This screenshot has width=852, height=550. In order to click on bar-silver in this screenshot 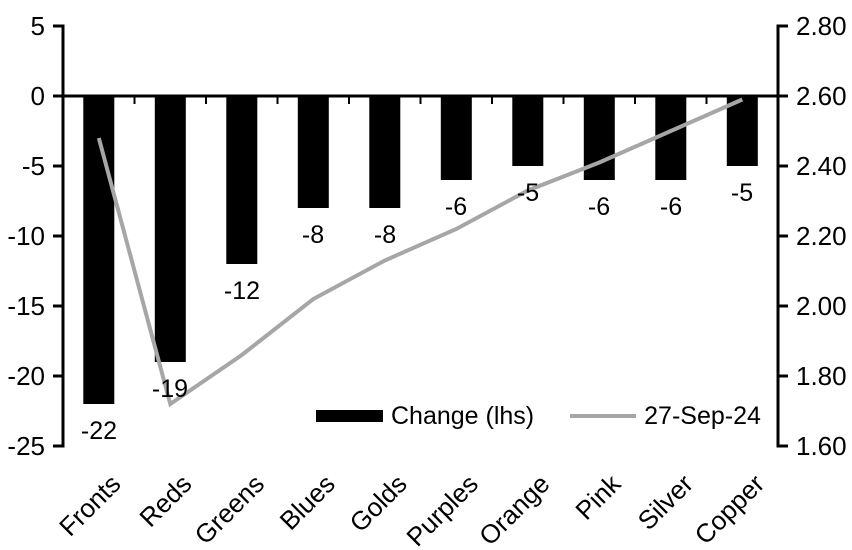, I will do `click(671, 138)`.